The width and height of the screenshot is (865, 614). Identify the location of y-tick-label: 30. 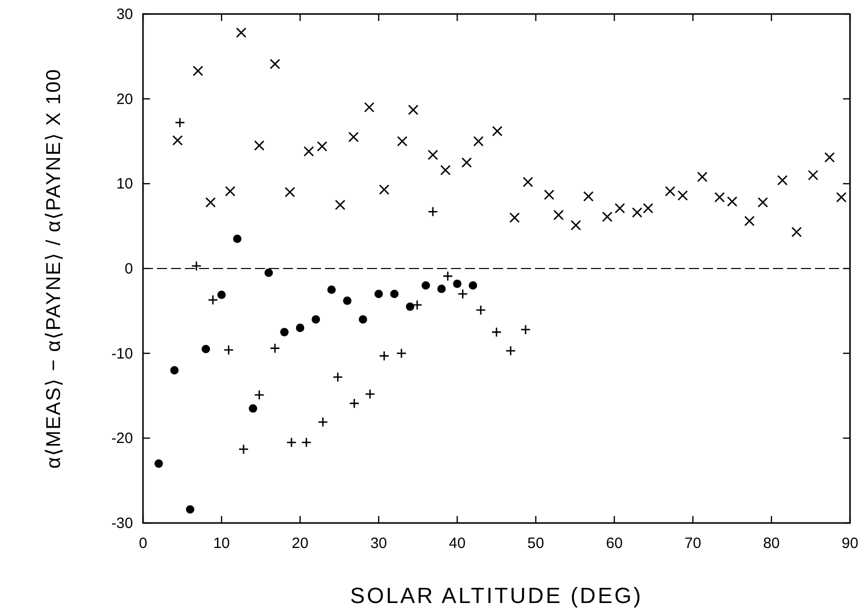
(124, 14).